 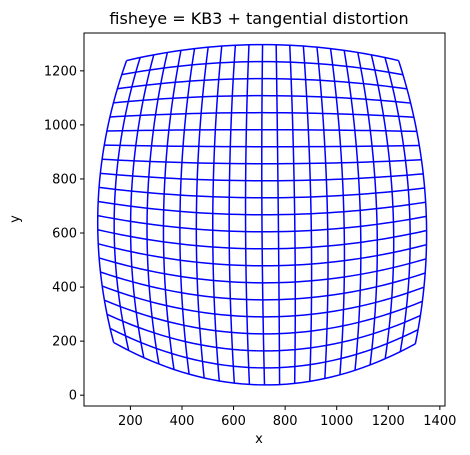 What do you see at coordinates (439, 421) in the screenshot?
I see `x-tick-label: 1400` at bounding box center [439, 421].